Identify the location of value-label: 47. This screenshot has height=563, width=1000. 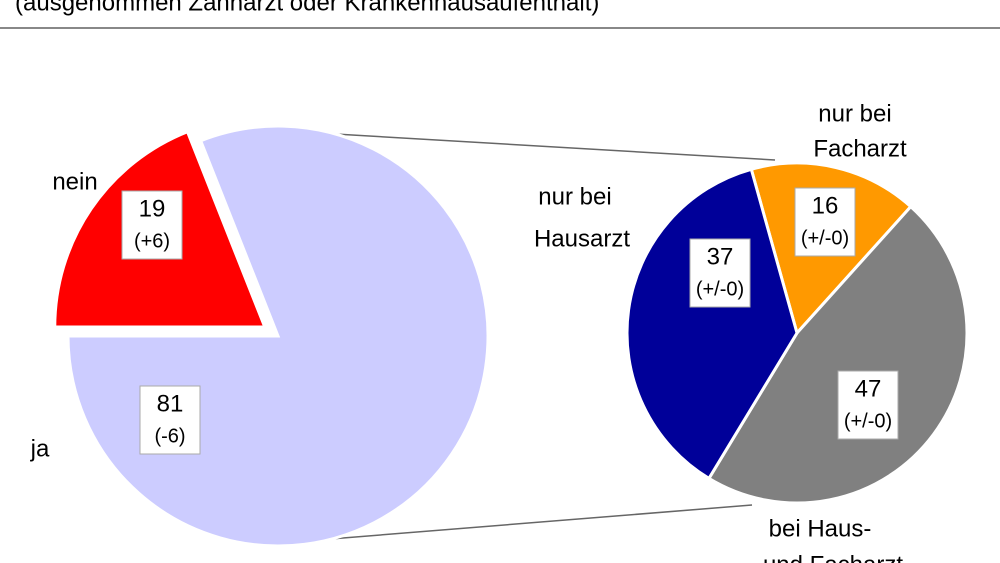
(868, 388).